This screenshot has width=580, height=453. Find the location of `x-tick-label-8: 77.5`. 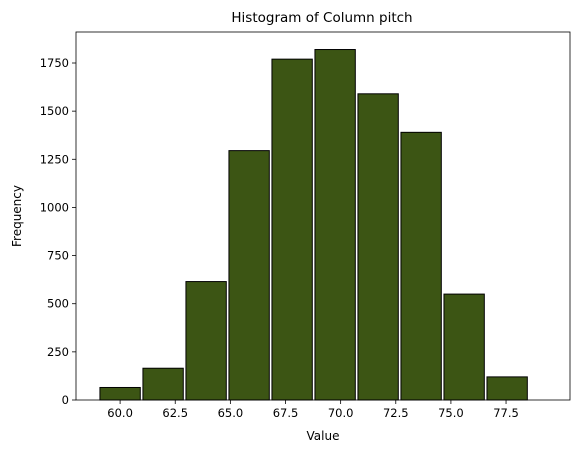

x-tick-label-8: 77.5 is located at coordinates (506, 413).